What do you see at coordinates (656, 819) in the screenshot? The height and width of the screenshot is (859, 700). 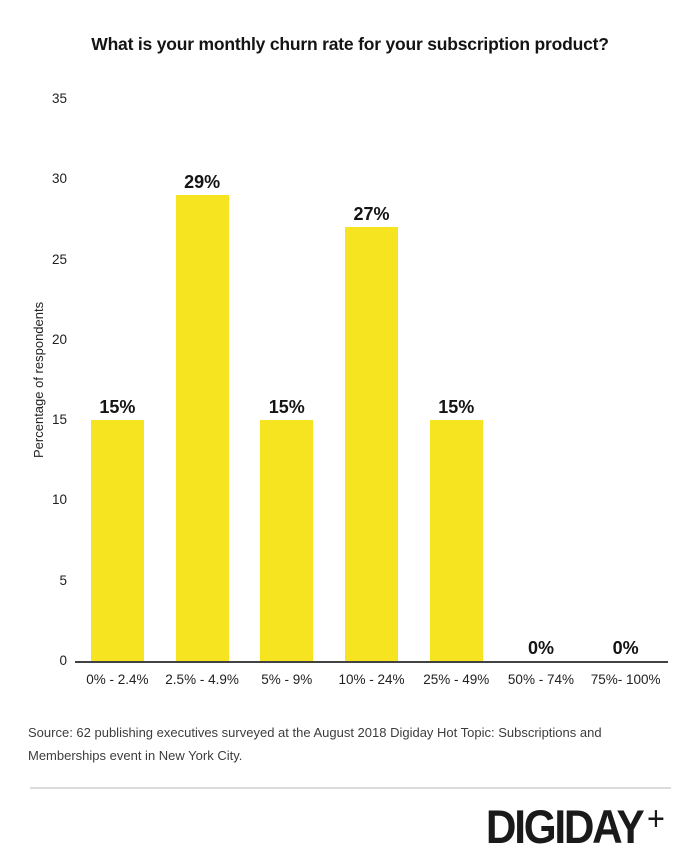 I see `digiday-logo-plus-icon: +` at bounding box center [656, 819].